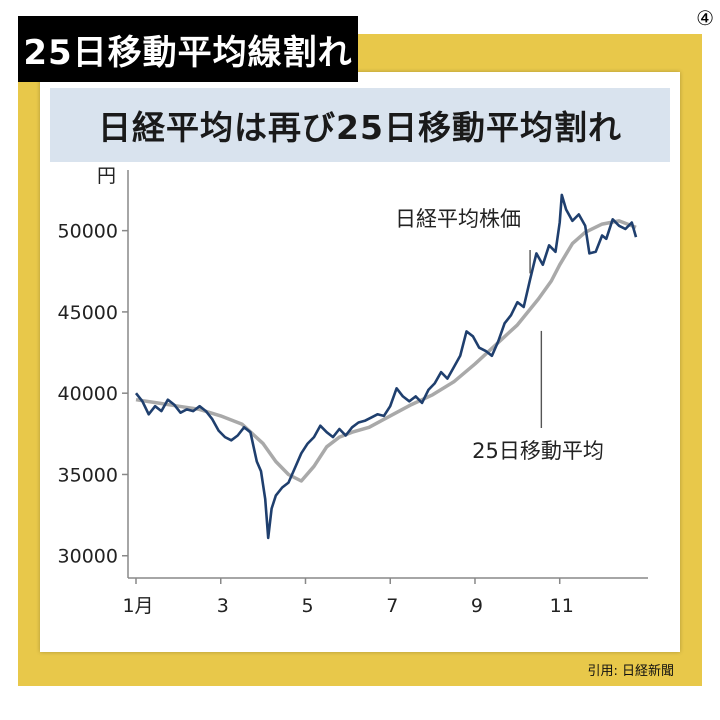 The image size is (720, 720). What do you see at coordinates (188, 52) in the screenshot?
I see `banner-title: 25日移動平均線割れ` at bounding box center [188, 52].